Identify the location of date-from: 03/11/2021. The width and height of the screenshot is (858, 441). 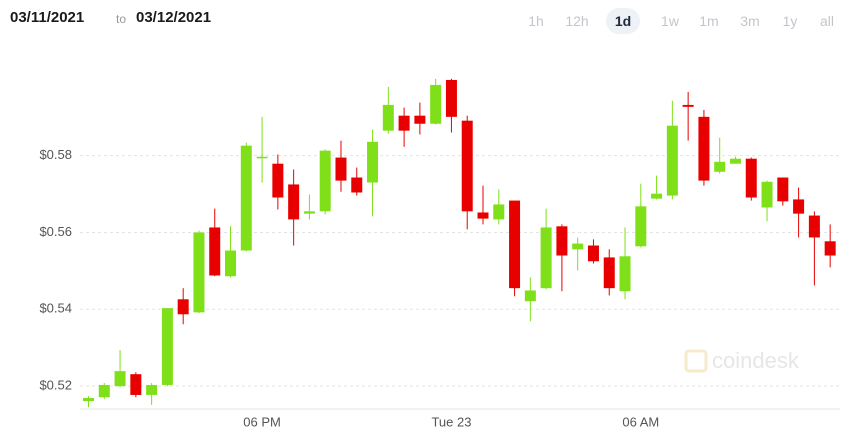
(47, 17).